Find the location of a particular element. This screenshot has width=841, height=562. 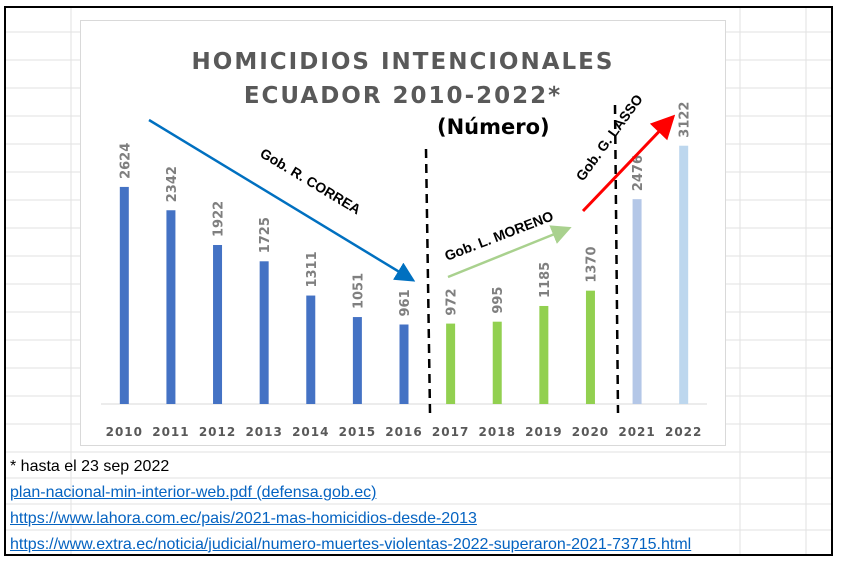

x-tick-2015: 2015 is located at coordinates (357, 432).